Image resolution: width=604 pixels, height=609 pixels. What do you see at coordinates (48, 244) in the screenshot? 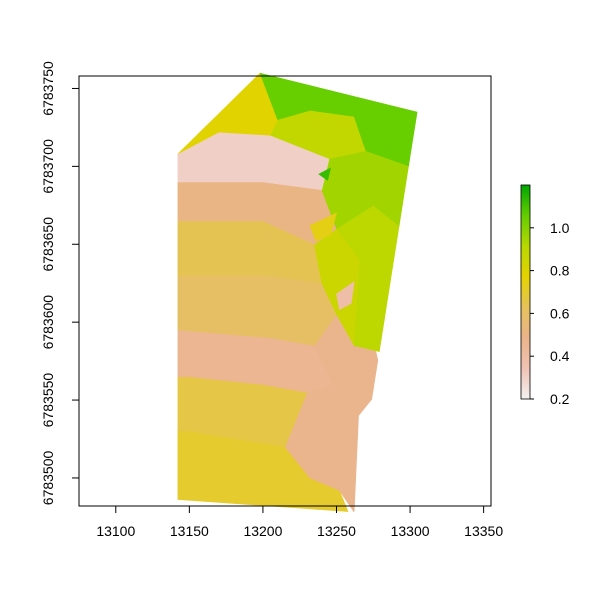
I see `y-tick-label: 6783650` at bounding box center [48, 244].